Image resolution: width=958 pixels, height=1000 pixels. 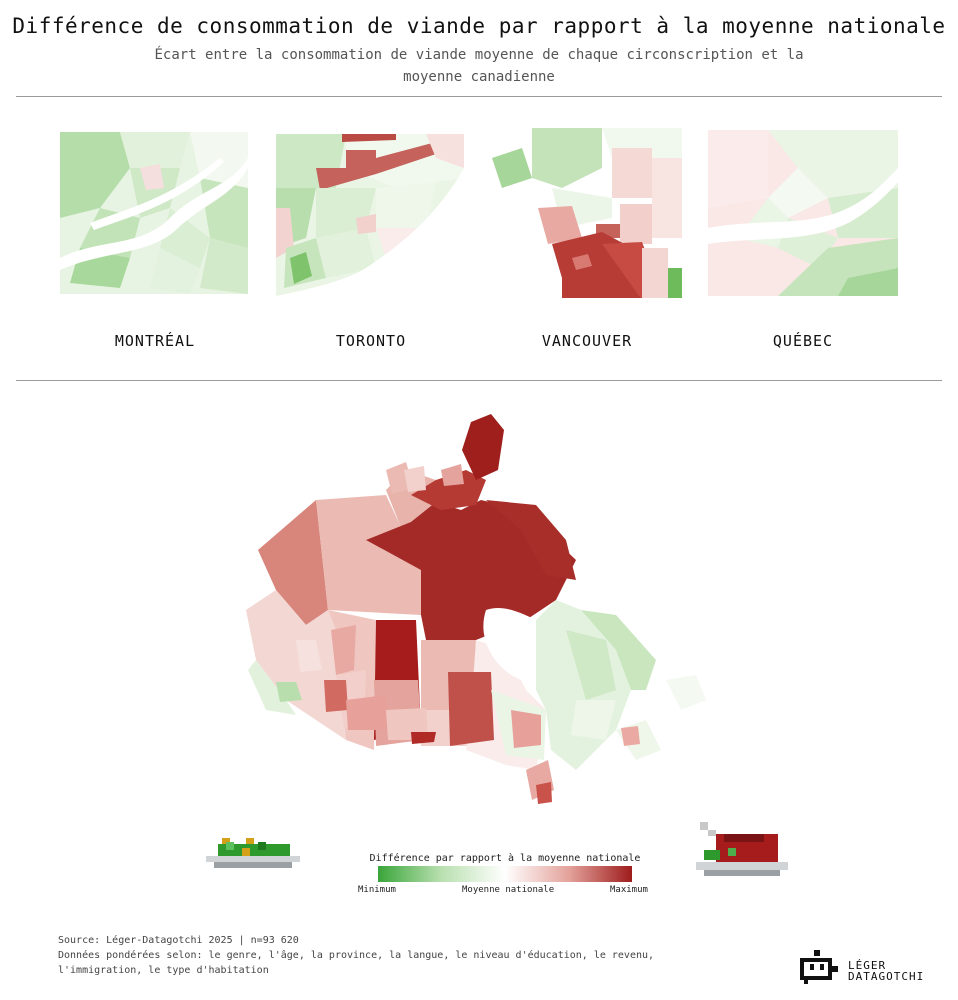 What do you see at coordinates (505, 874) in the screenshot?
I see `legend-color-scale` at bounding box center [505, 874].